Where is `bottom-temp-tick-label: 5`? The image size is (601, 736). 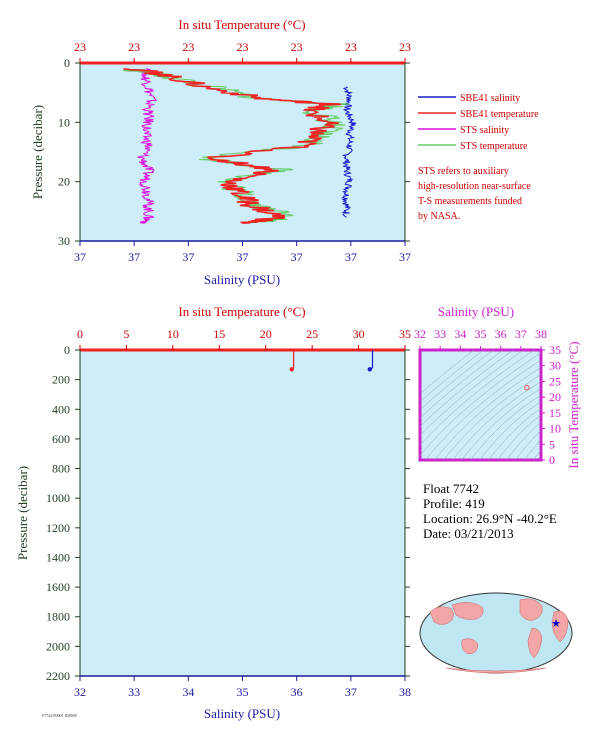
bottom-temp-tick-label: 5 is located at coordinates (126, 334).